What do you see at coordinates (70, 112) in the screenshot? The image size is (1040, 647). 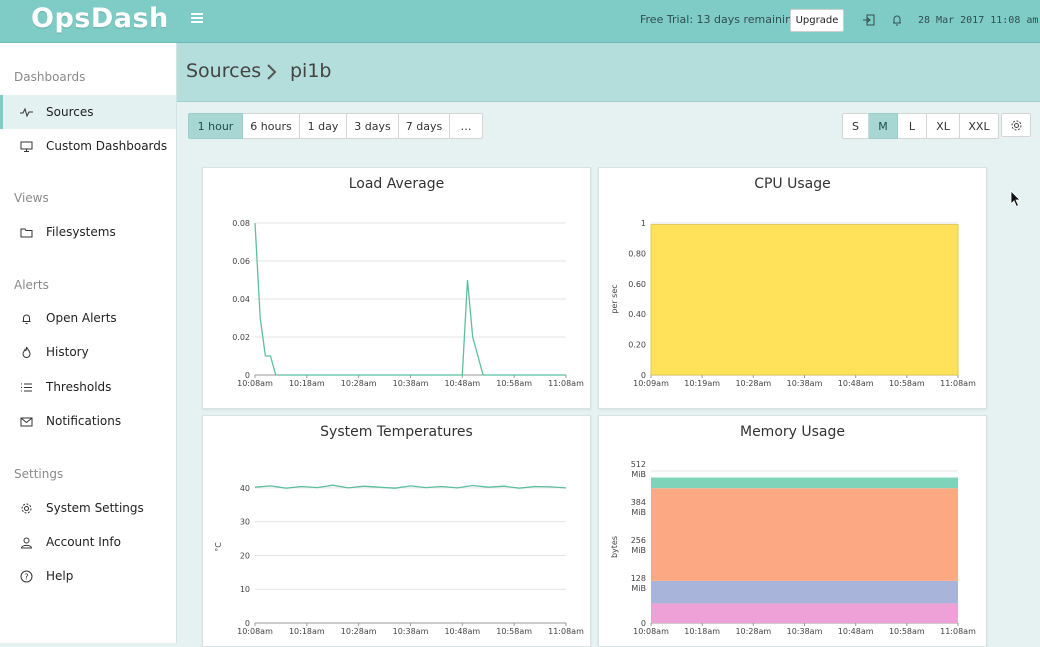 I see `sidebar-item-label: Sources` at bounding box center [70, 112].